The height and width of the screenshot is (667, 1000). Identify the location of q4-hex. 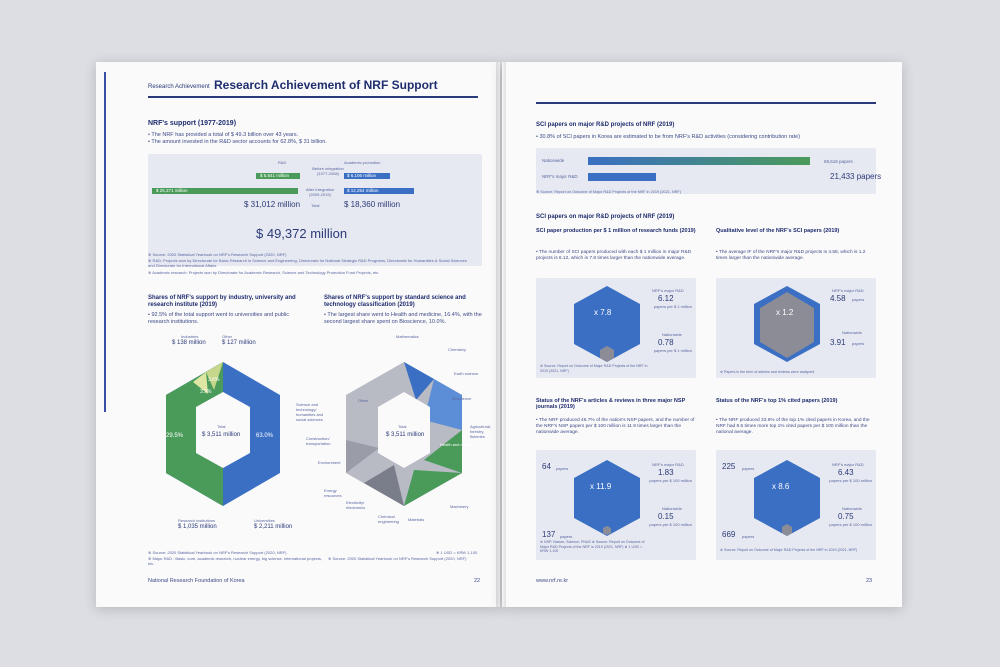
(787, 498).